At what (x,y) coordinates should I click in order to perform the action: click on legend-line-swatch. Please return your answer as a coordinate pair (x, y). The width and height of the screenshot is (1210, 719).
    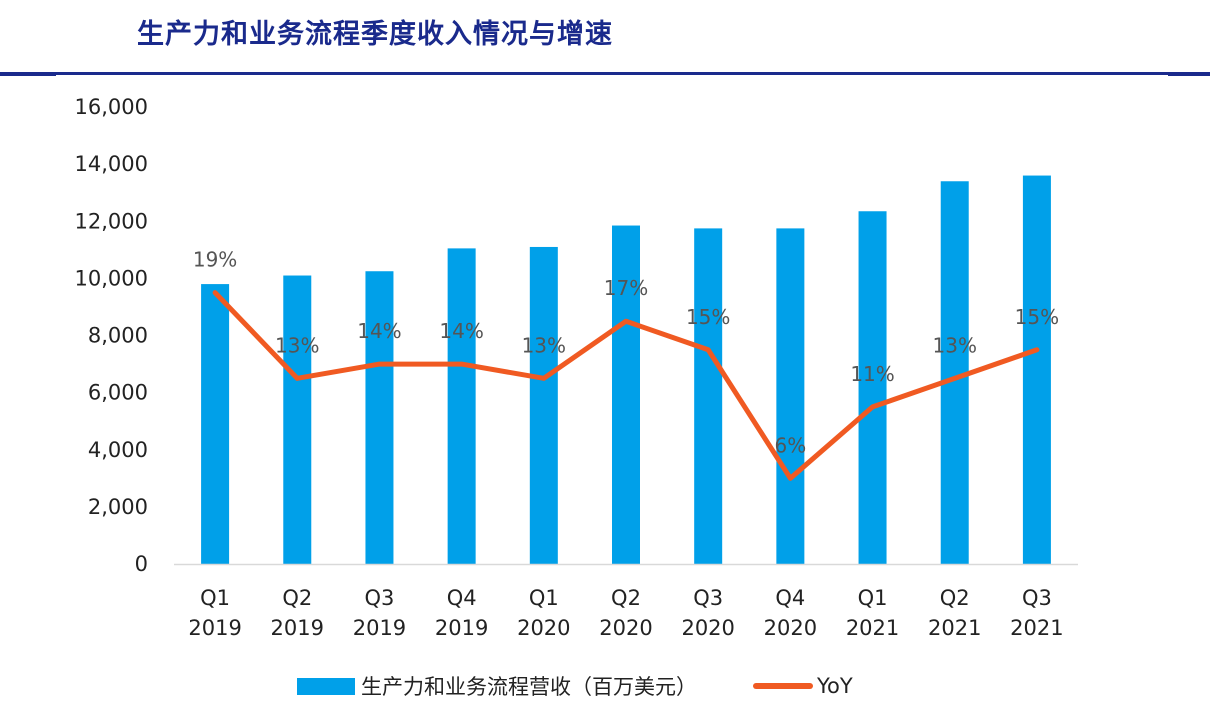
    Looking at the image, I should click on (783, 686).